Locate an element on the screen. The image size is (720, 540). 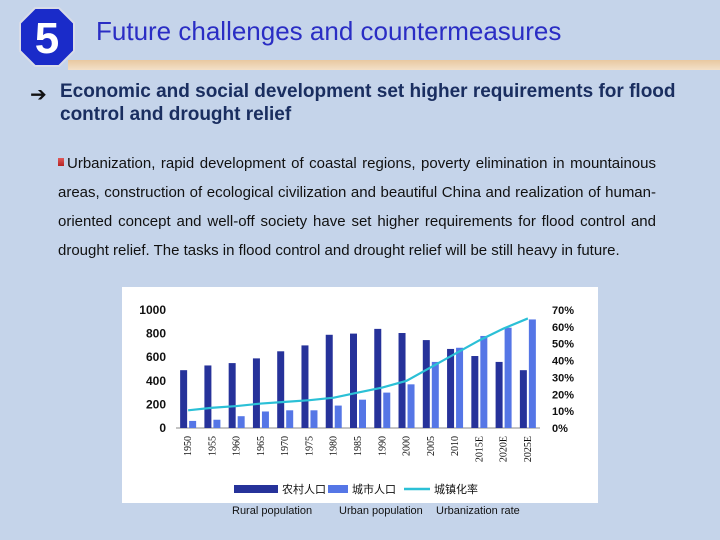
left-axis-tick-label: 200 is located at coordinates (156, 404).